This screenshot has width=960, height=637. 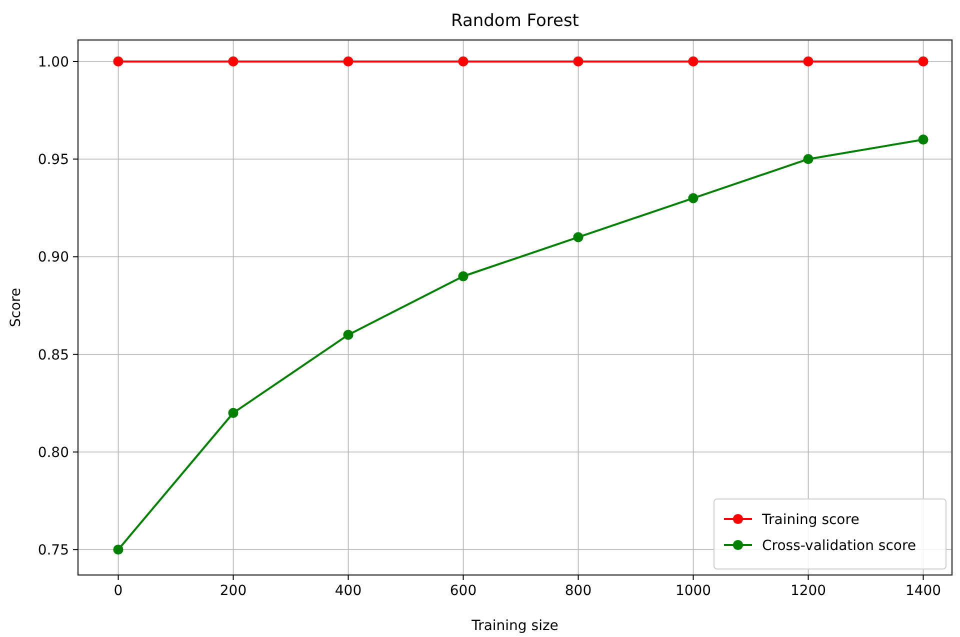 What do you see at coordinates (693, 591) in the screenshot?
I see `x-tick-label: 1000` at bounding box center [693, 591].